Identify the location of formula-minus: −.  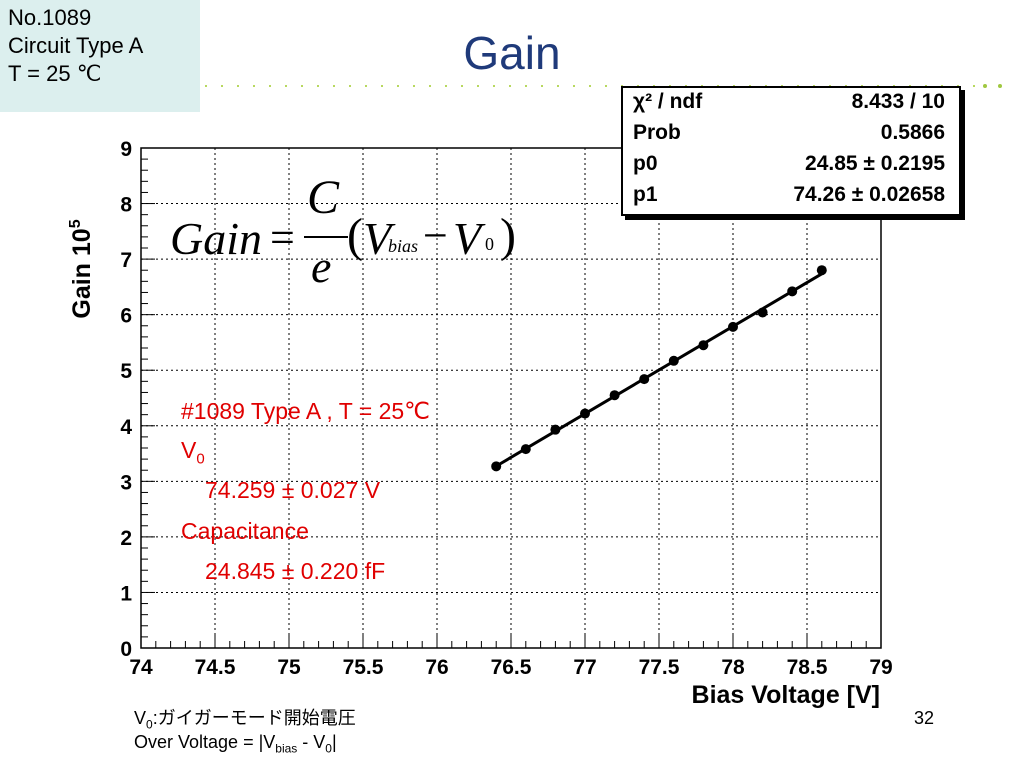
(435, 235).